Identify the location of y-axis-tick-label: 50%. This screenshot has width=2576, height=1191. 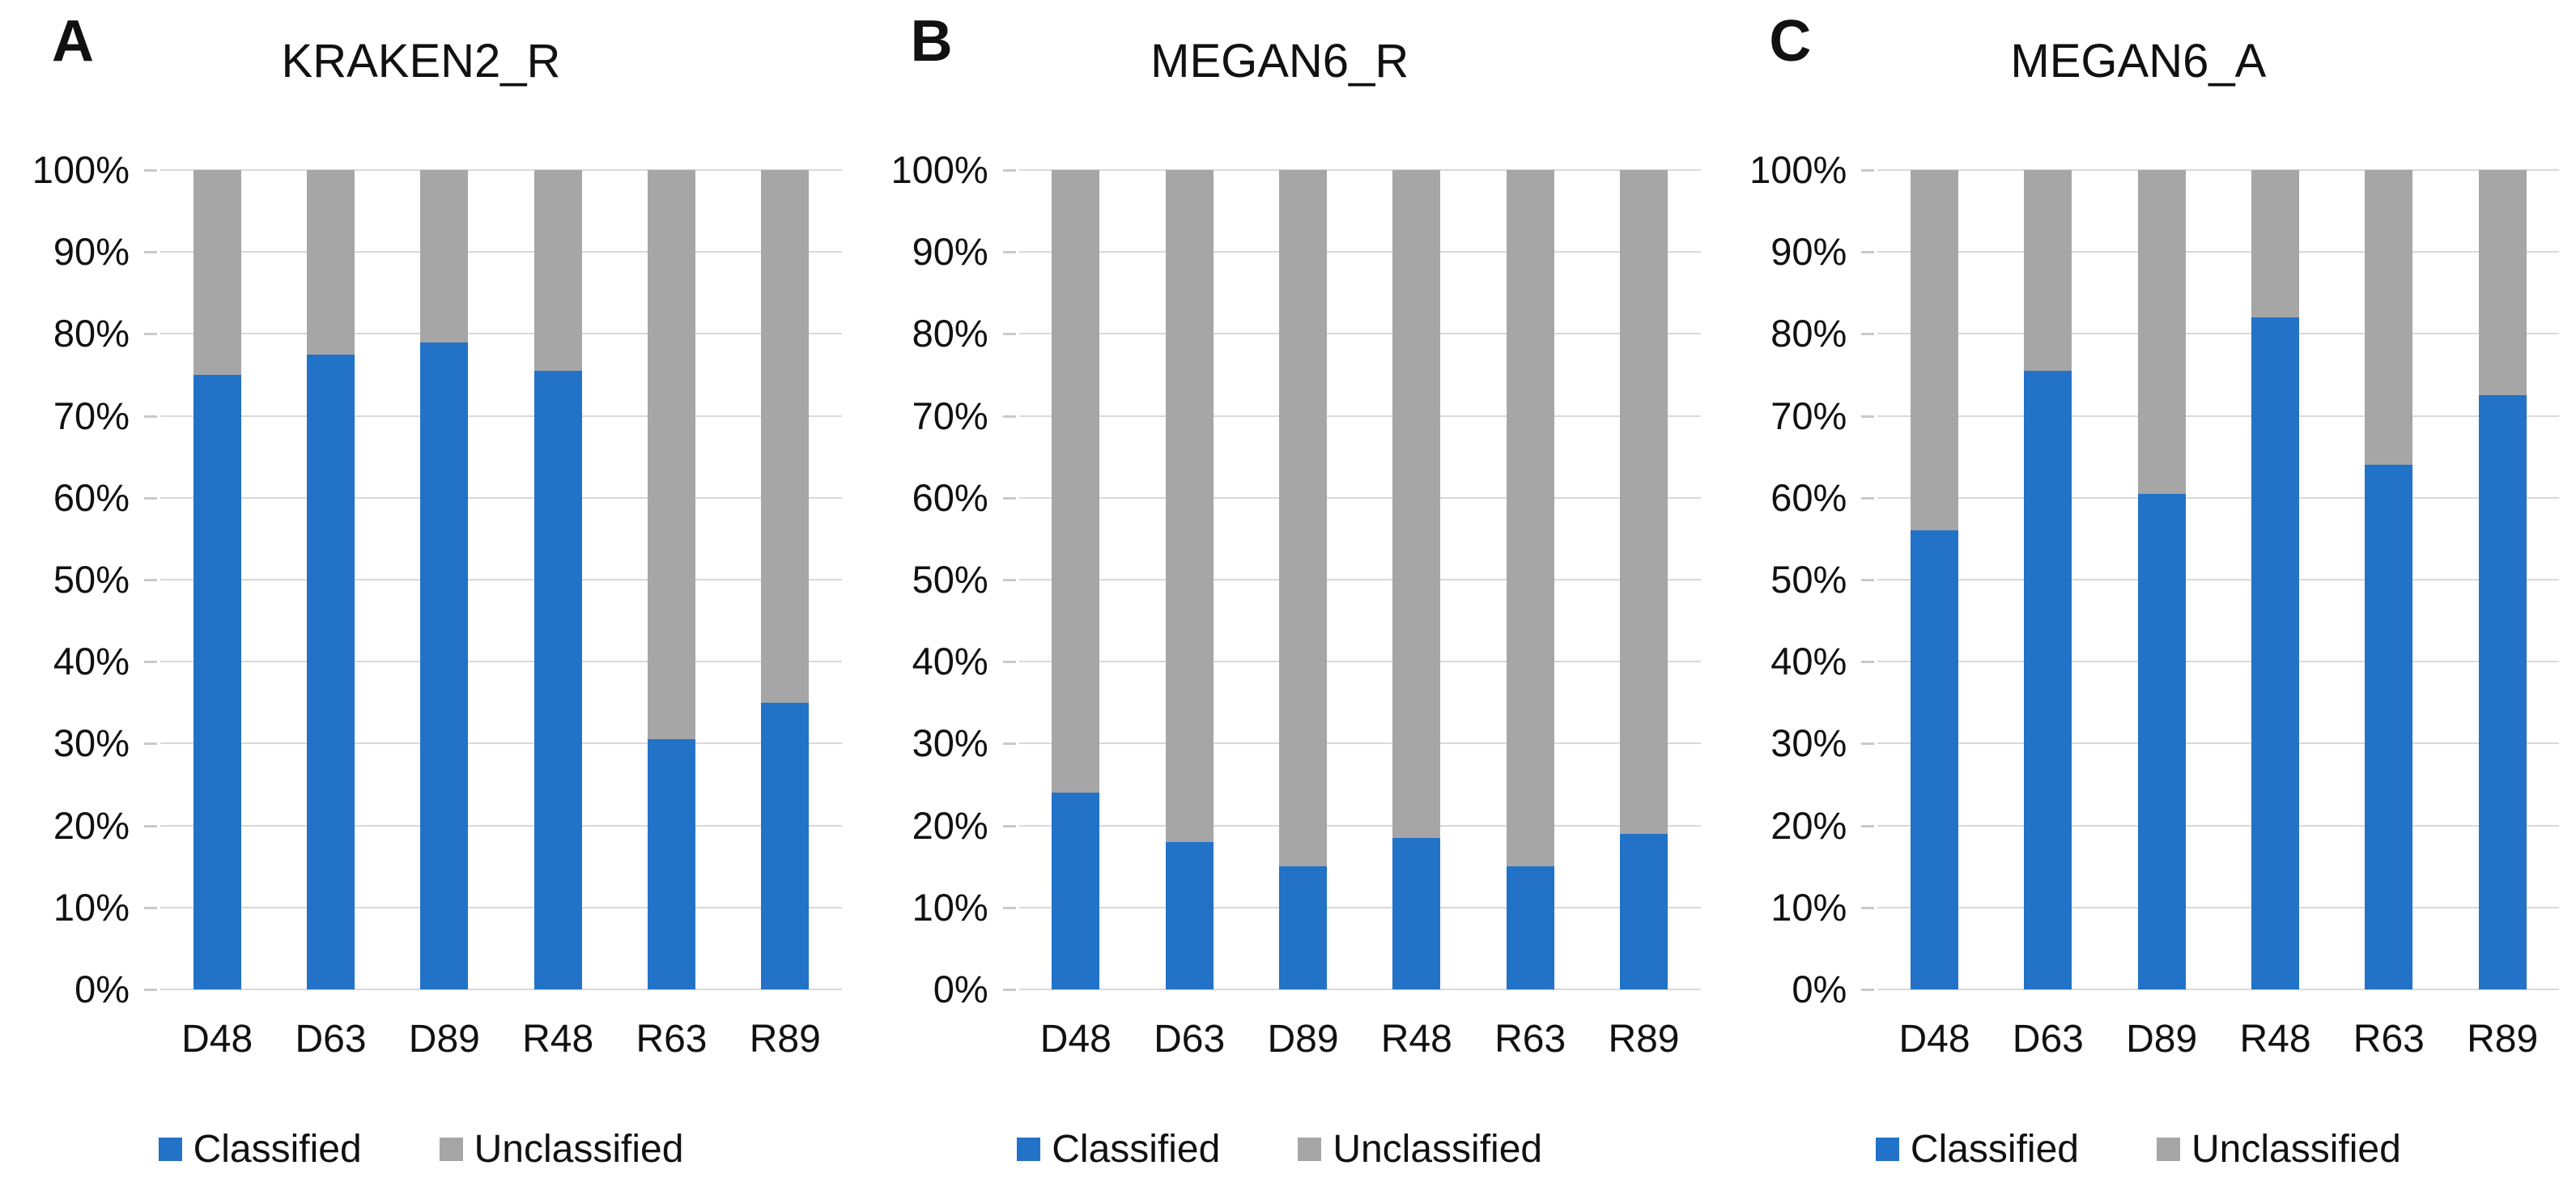
(1808, 579).